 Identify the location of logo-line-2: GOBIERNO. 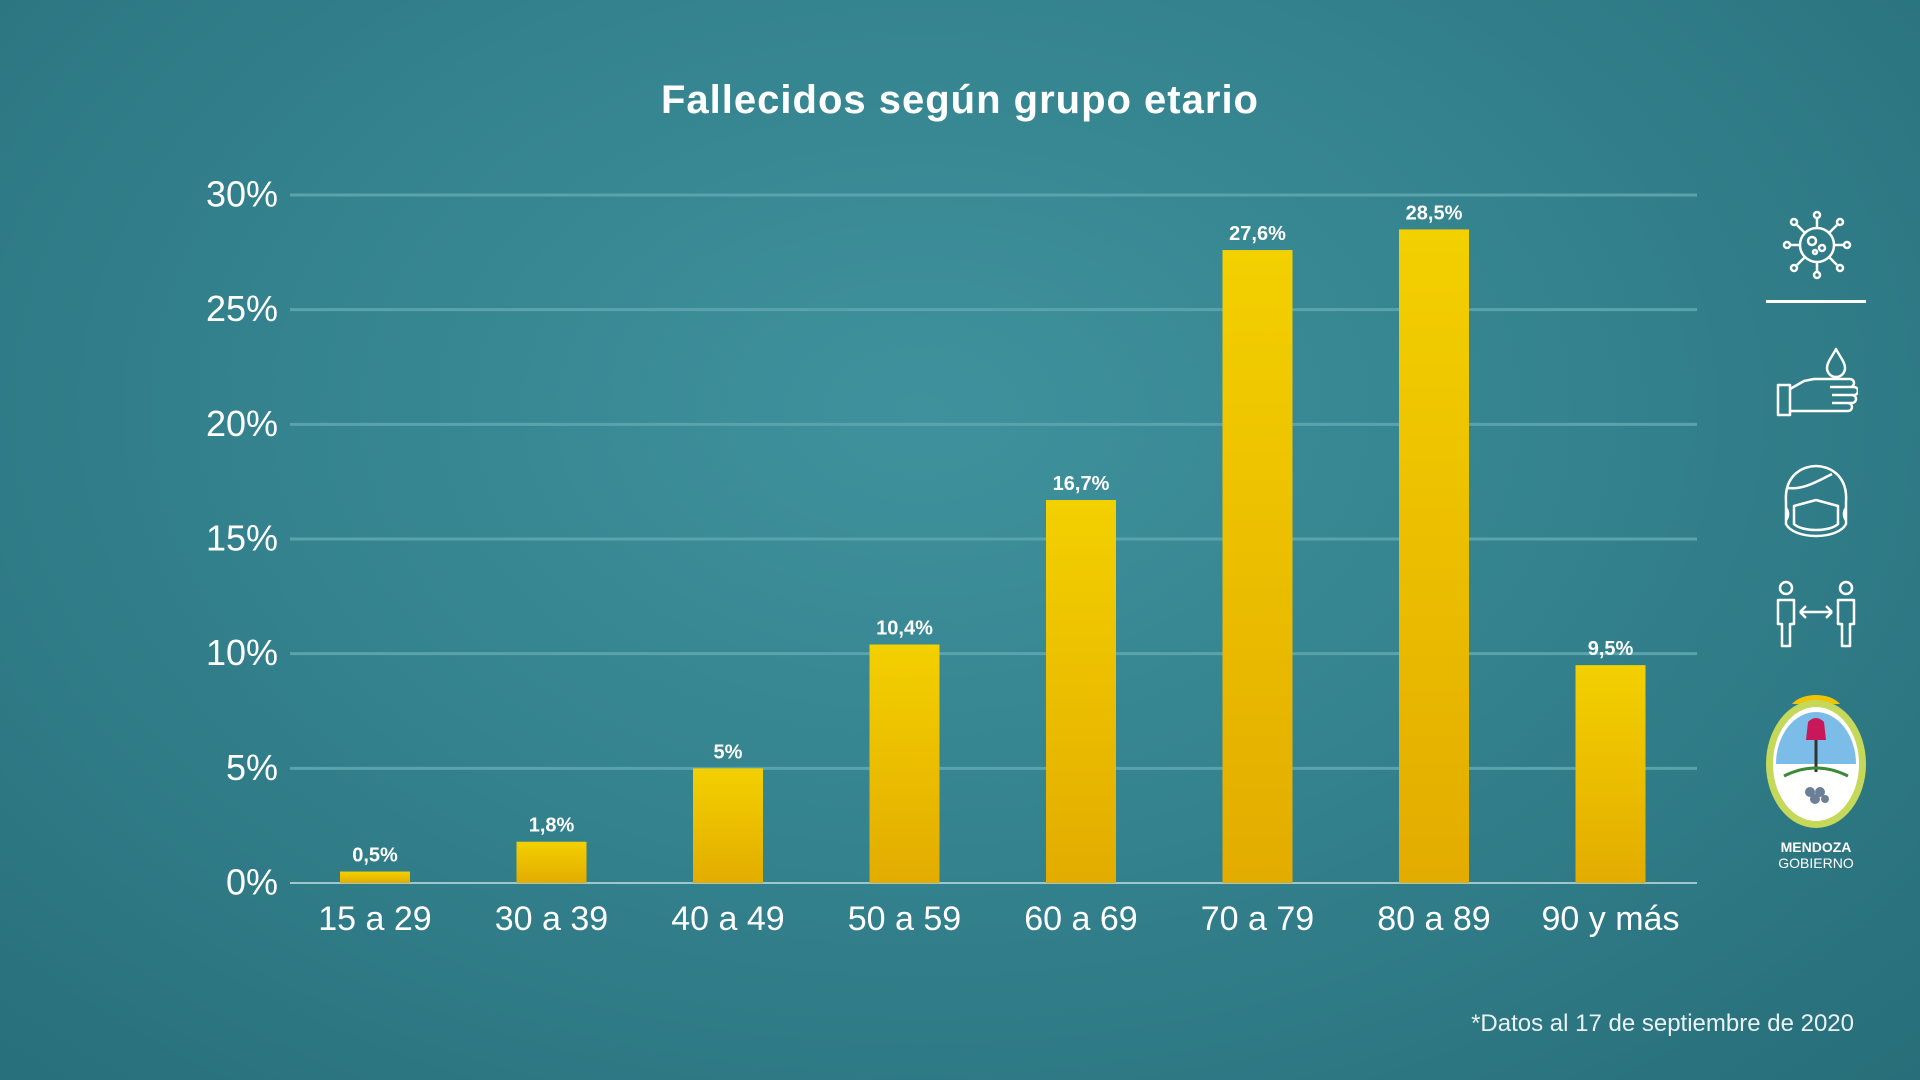
(1816, 863).